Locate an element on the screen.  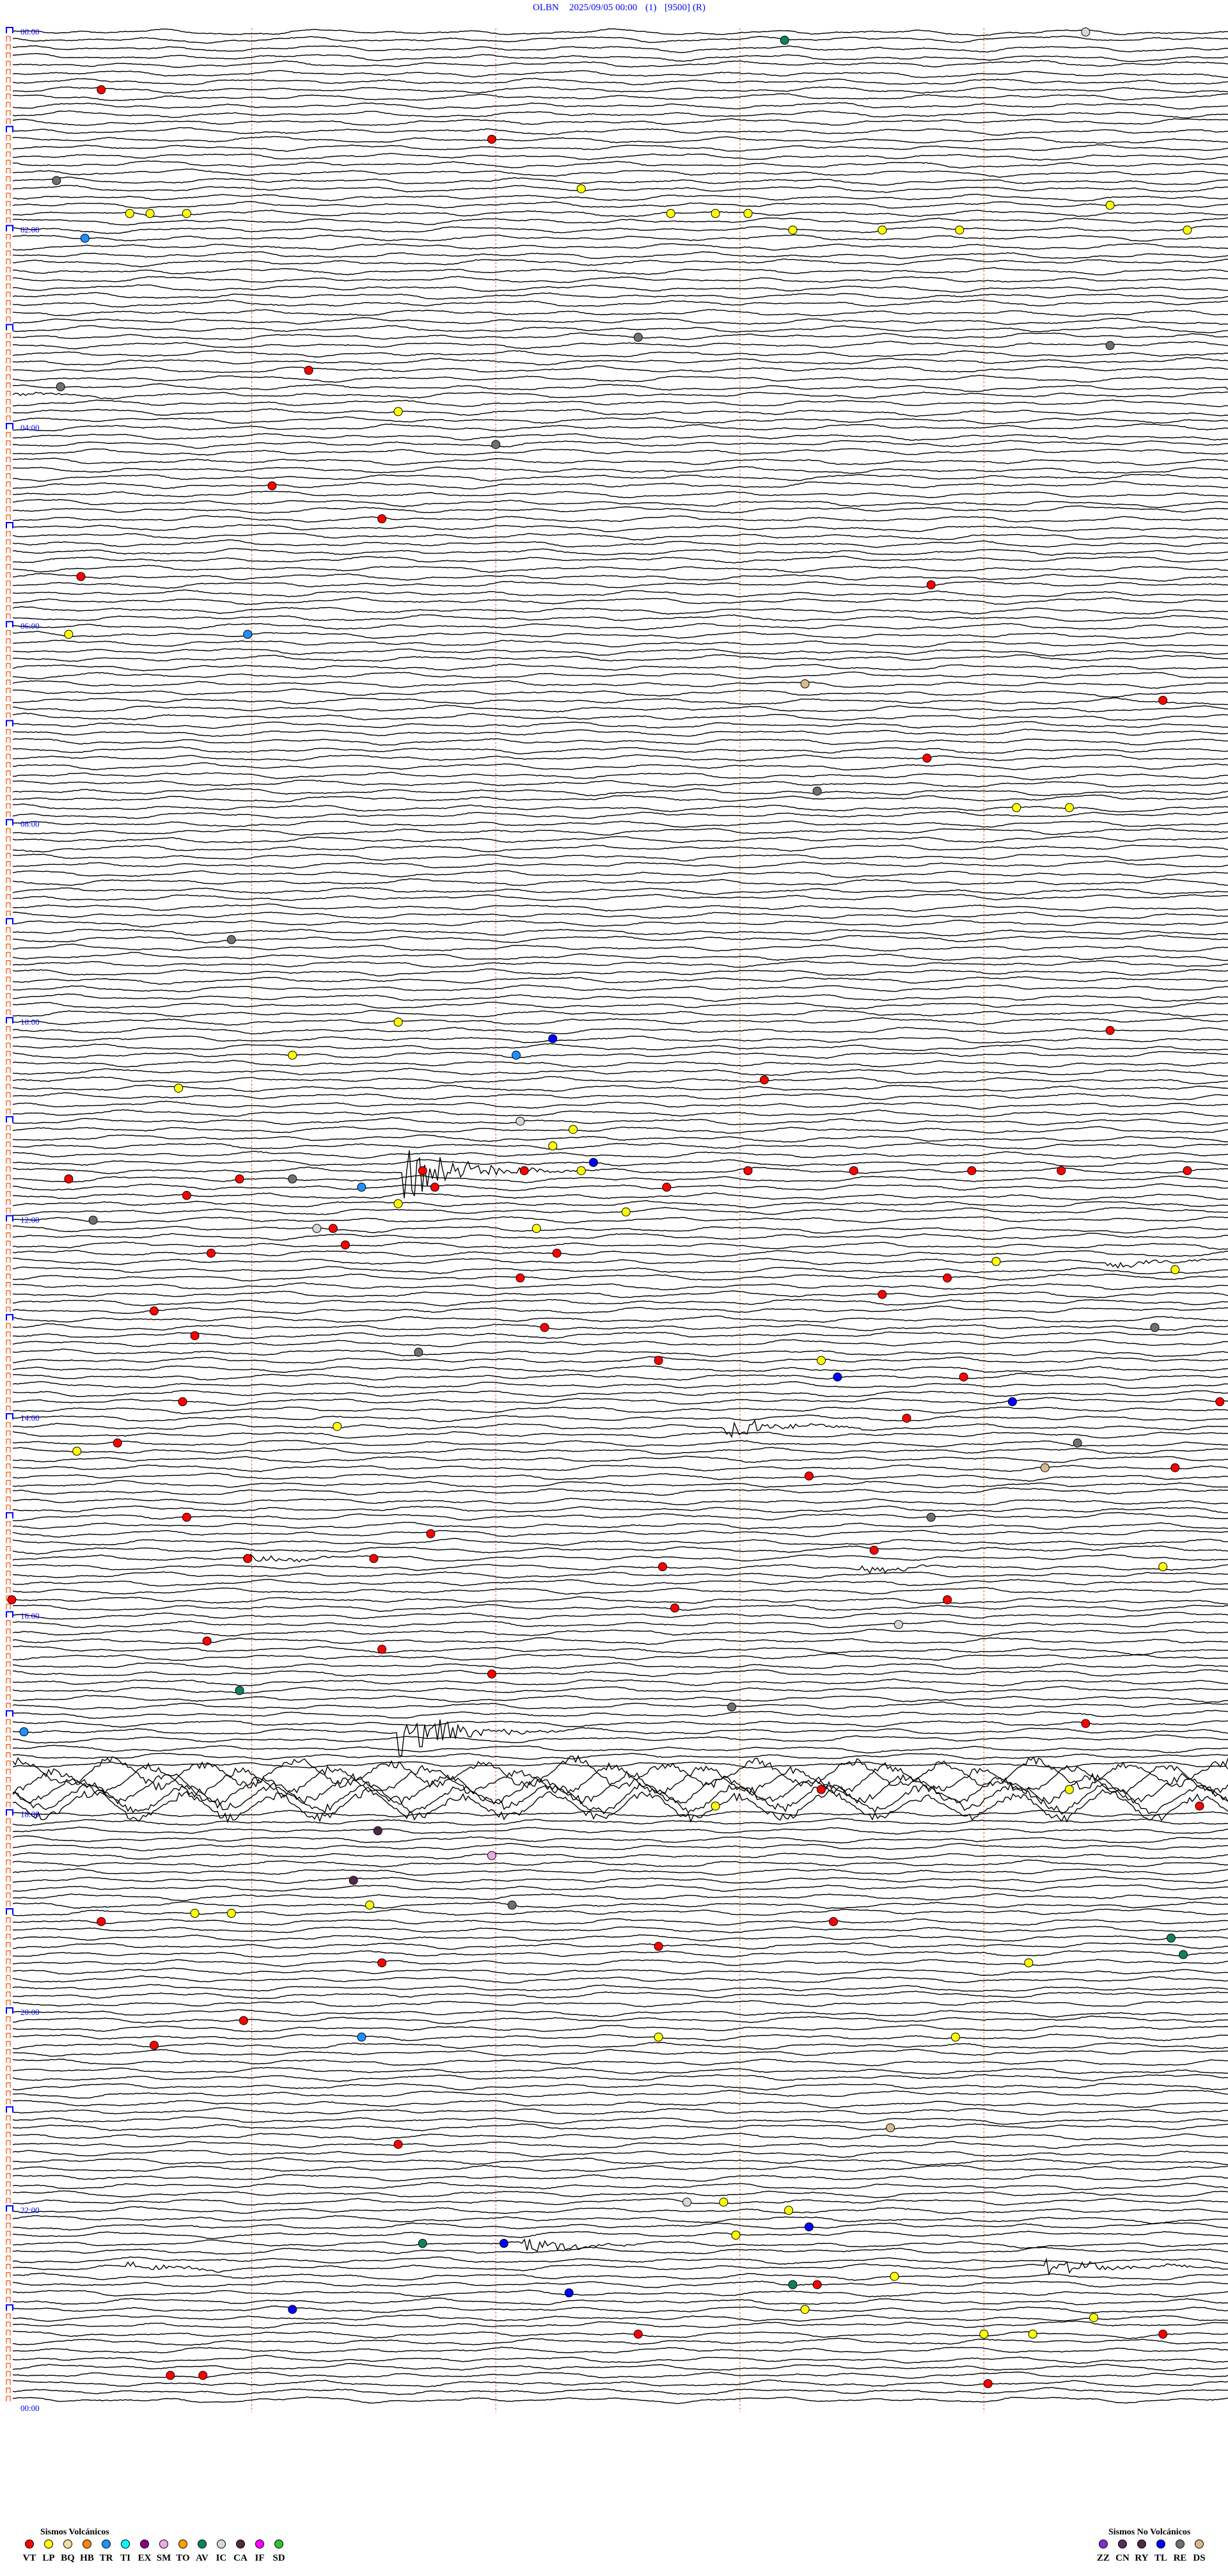
legend-swatch-to is located at coordinates (182, 2544).